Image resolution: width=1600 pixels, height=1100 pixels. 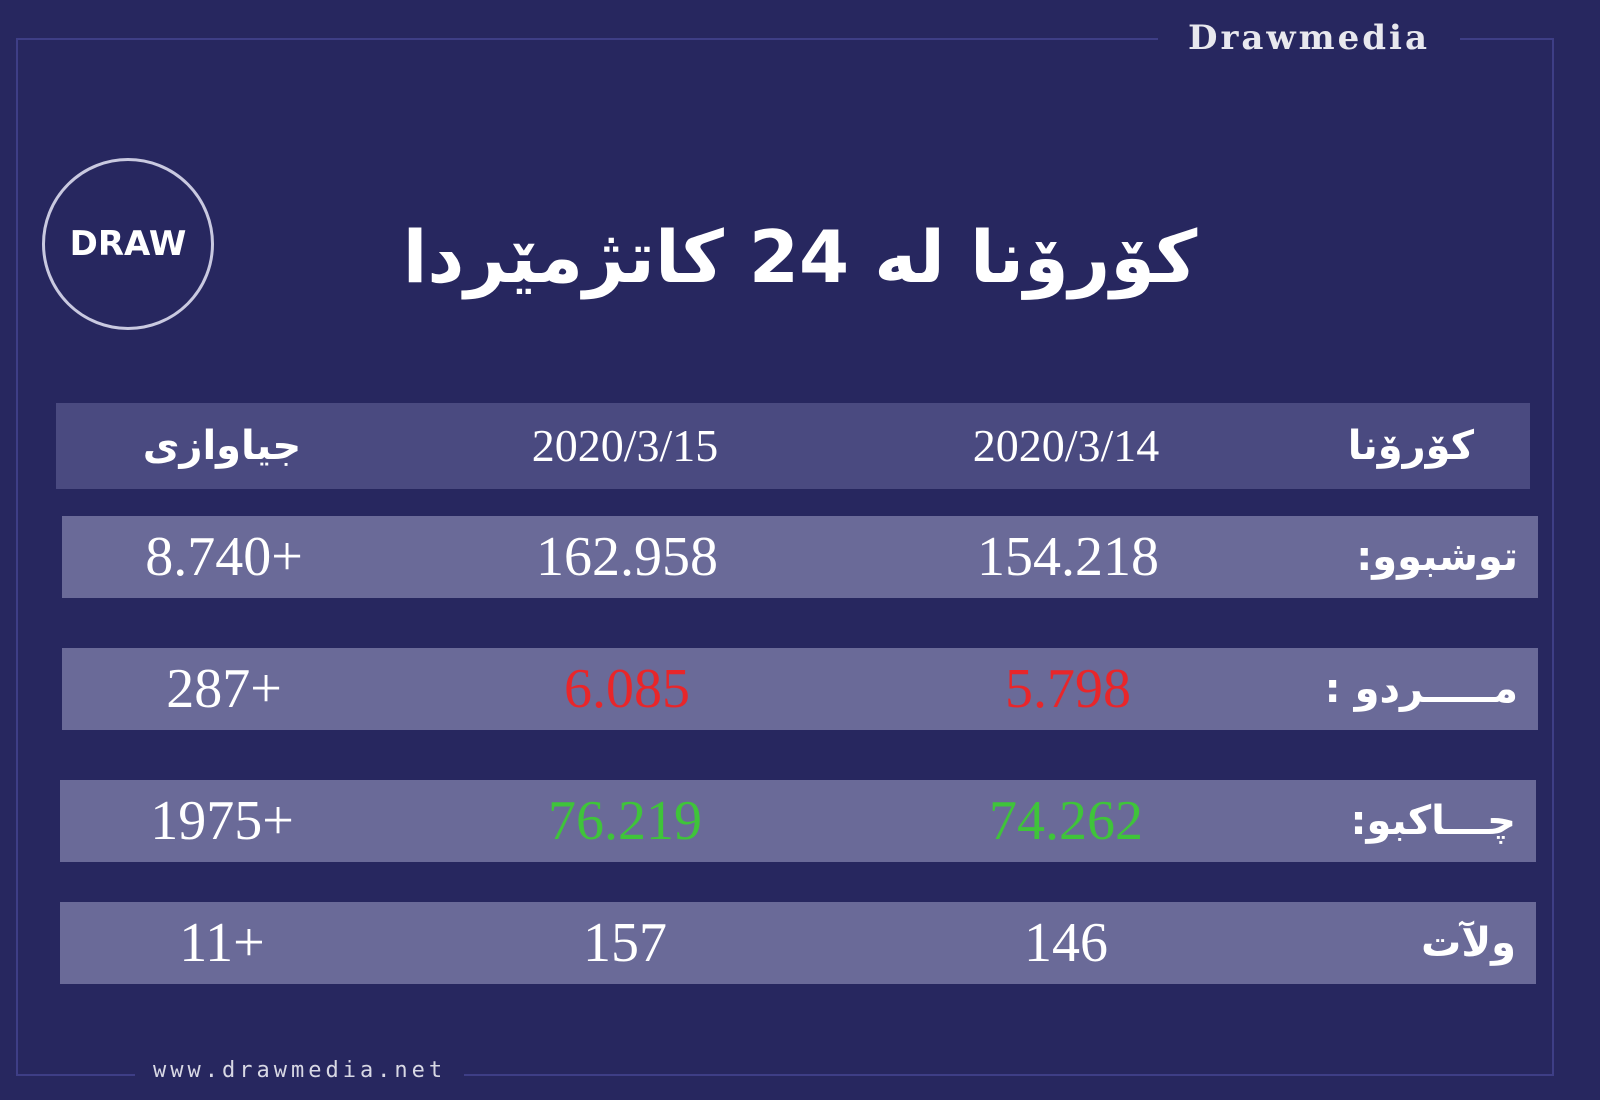 I want to click on row-value: 11+, so click(x=222, y=943).